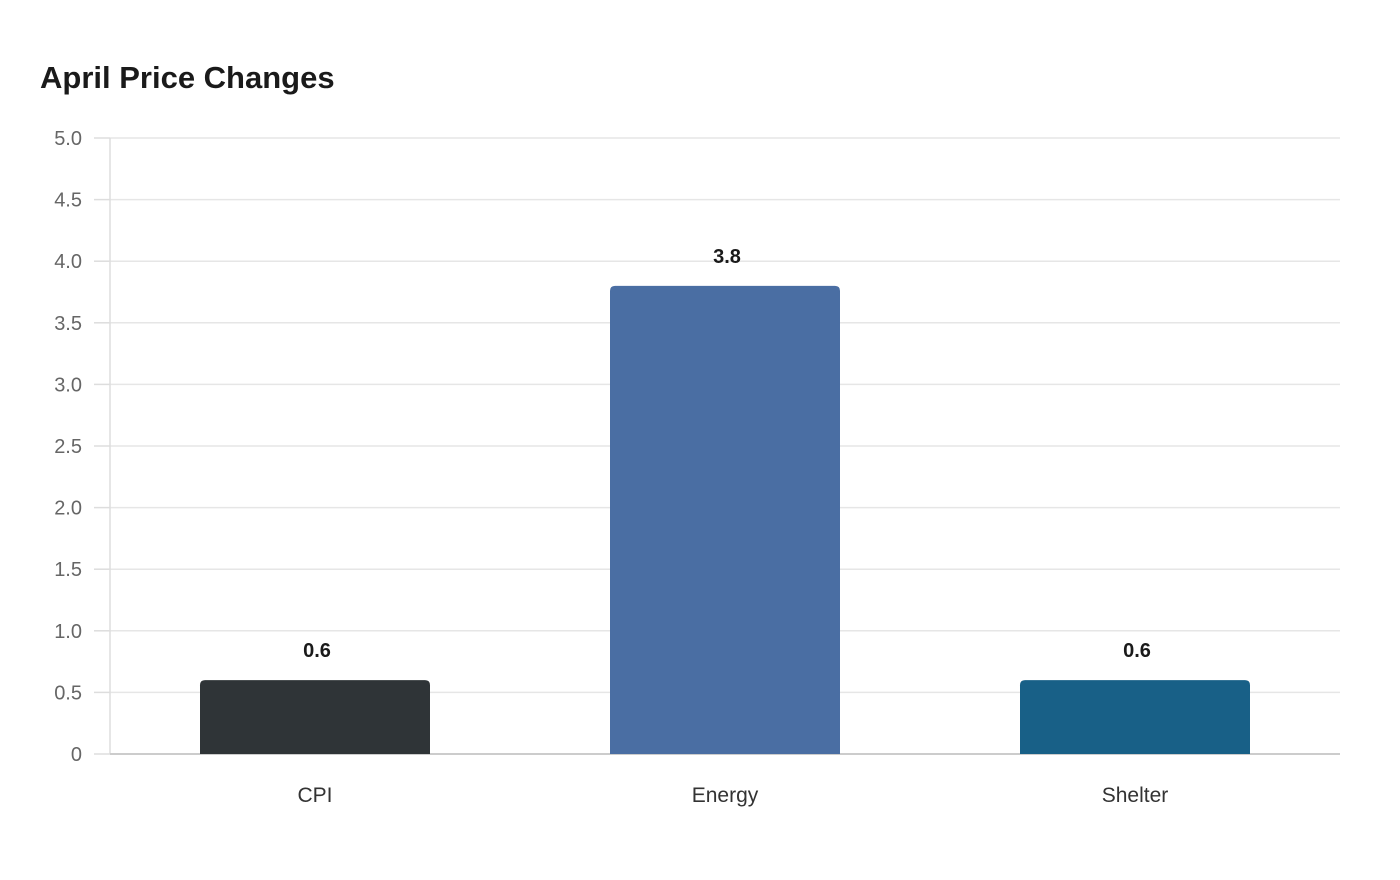 Image resolution: width=1400 pixels, height=880 pixels. I want to click on y-tick-label: 4.0, so click(68, 262).